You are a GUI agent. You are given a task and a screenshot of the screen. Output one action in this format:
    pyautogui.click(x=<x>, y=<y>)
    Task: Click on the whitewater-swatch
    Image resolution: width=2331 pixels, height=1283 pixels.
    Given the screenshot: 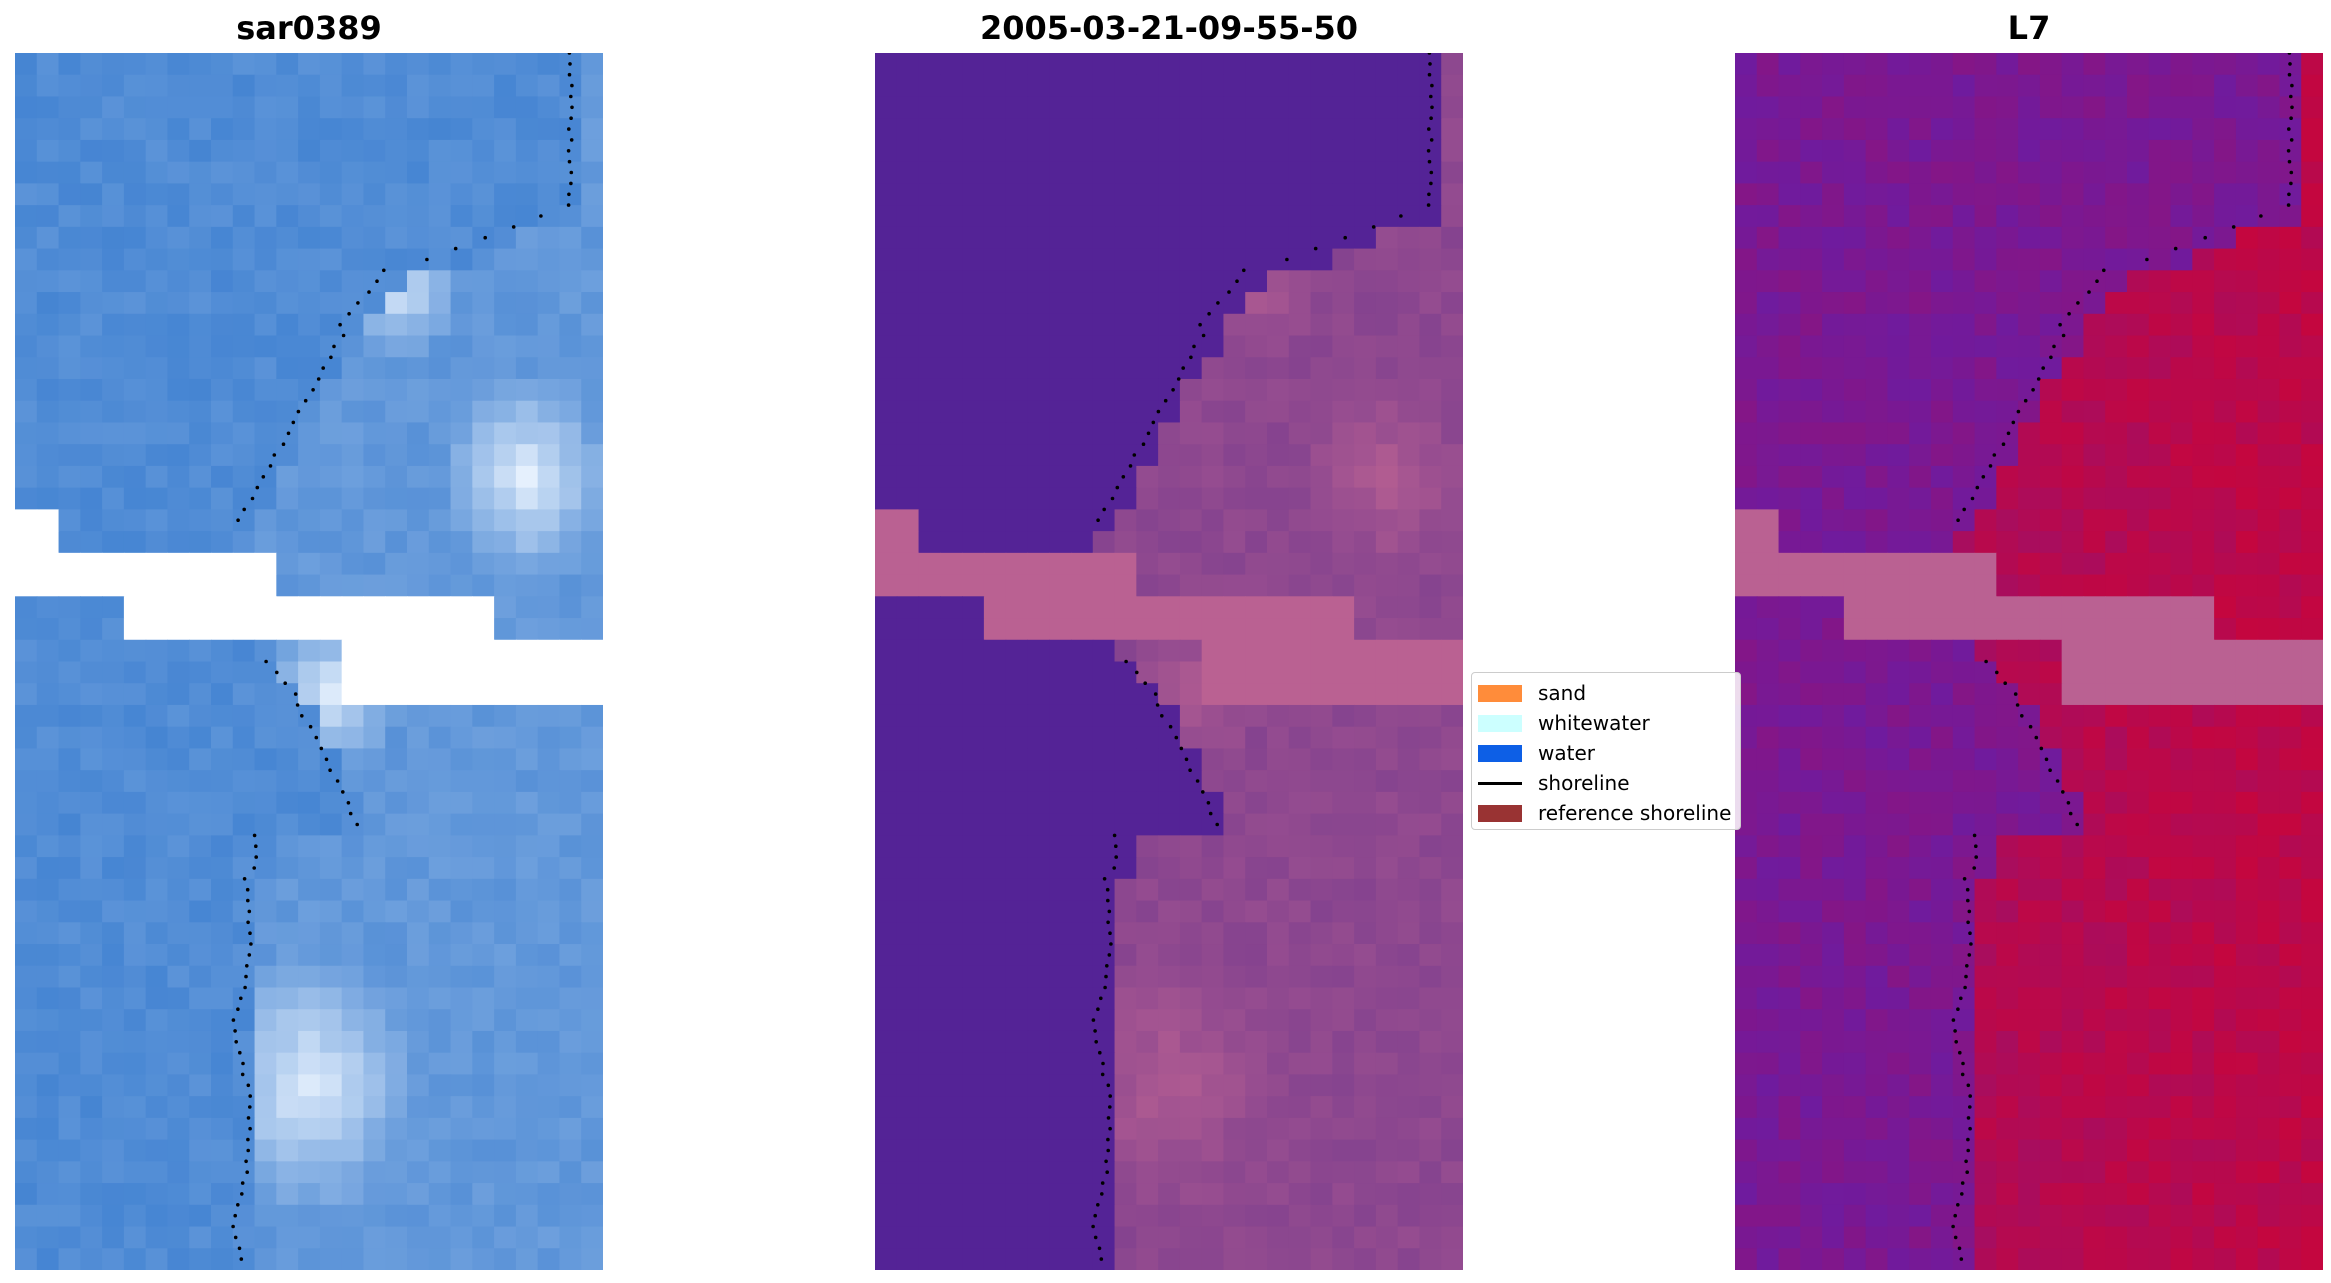 What is the action you would take?
    pyautogui.click(x=1500, y=723)
    